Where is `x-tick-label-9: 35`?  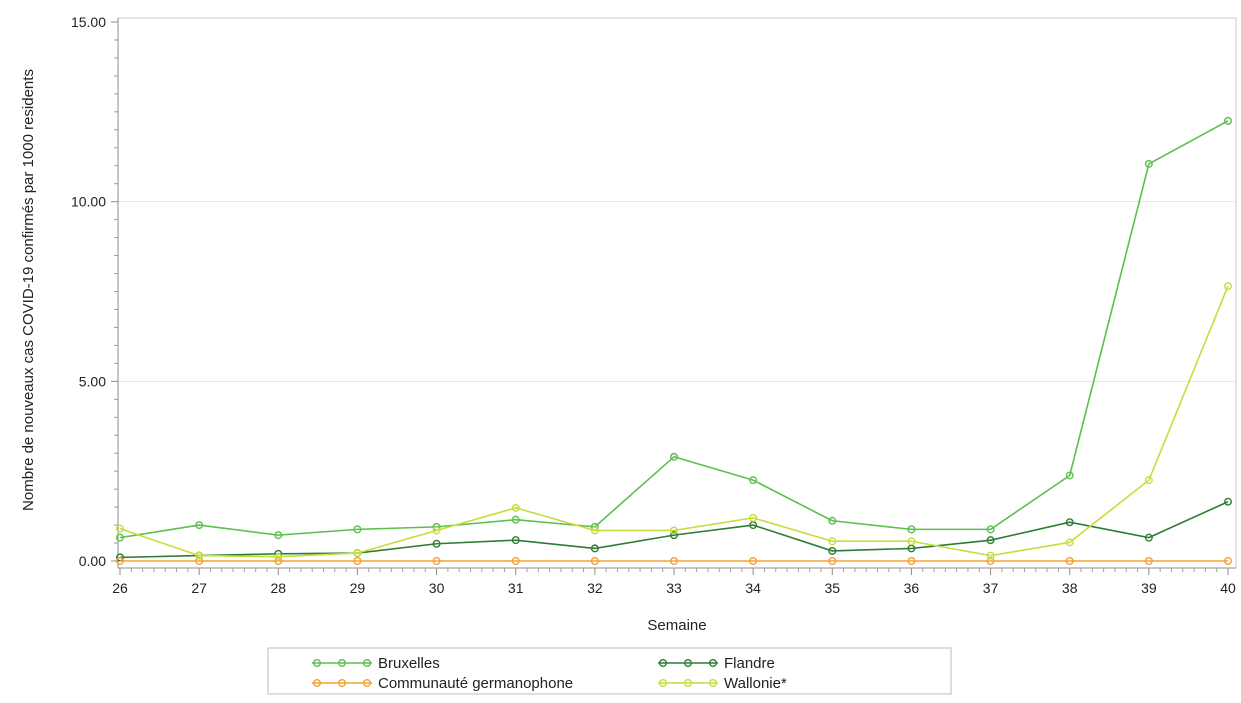
x-tick-label-9: 35 is located at coordinates (832, 588).